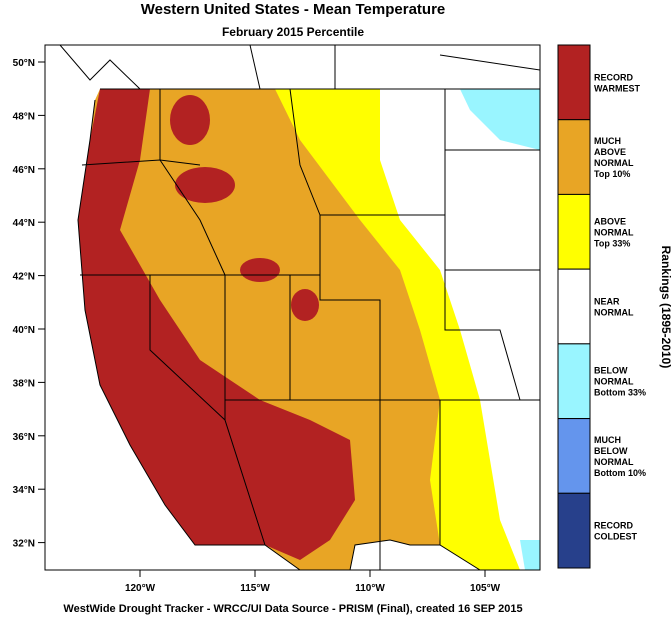 The image size is (672, 623). Describe the element at coordinates (620, 393) in the screenshot. I see `legend-label: Bottom 33%` at that location.